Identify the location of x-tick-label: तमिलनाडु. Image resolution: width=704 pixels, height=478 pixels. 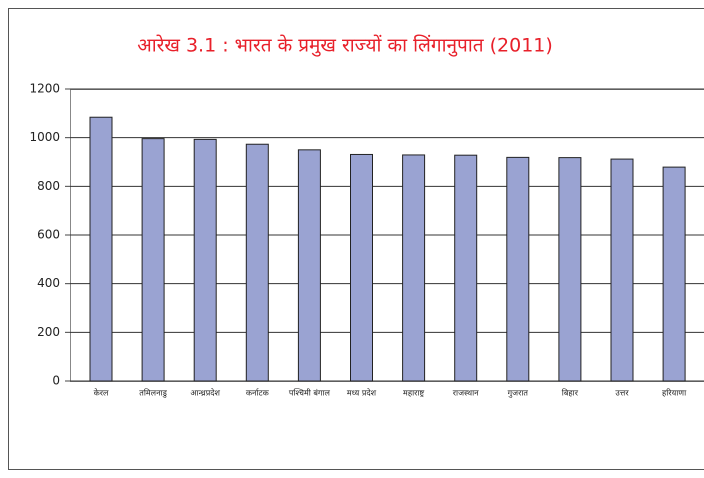
(153, 393).